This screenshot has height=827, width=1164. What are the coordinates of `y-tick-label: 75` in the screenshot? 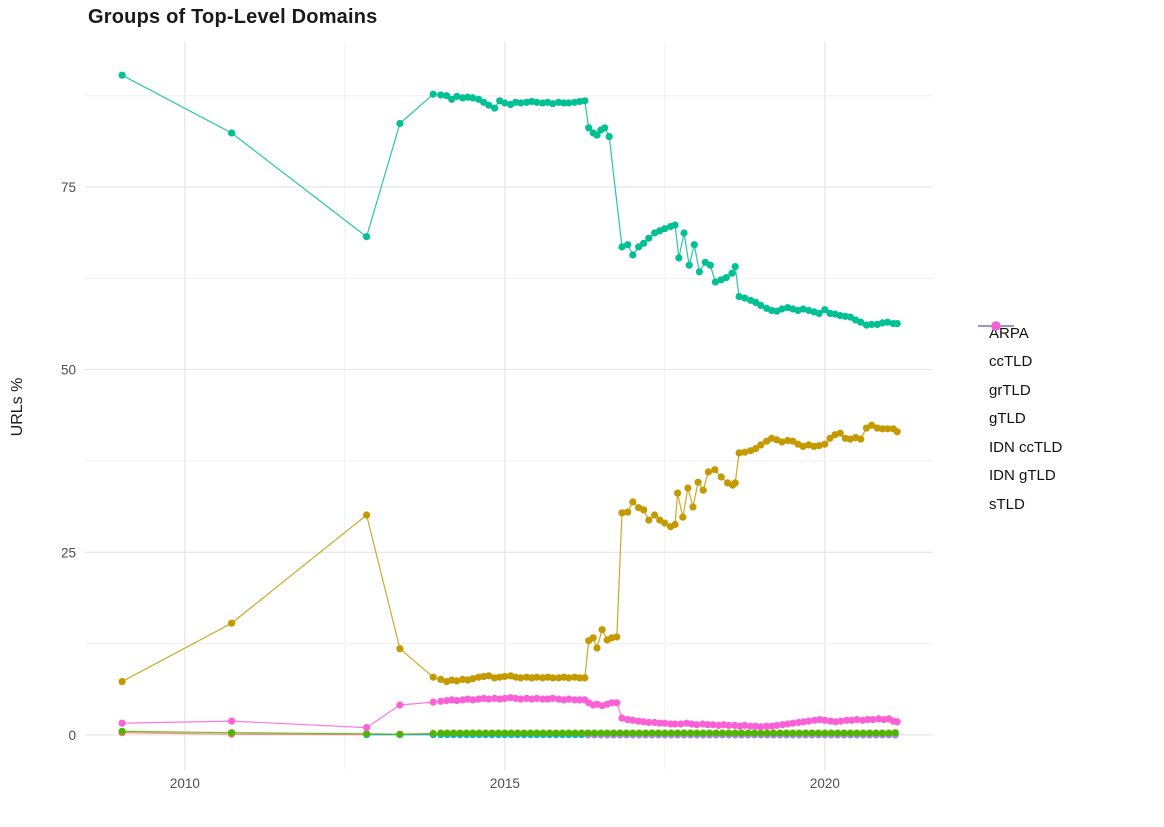 It's located at (68, 187).